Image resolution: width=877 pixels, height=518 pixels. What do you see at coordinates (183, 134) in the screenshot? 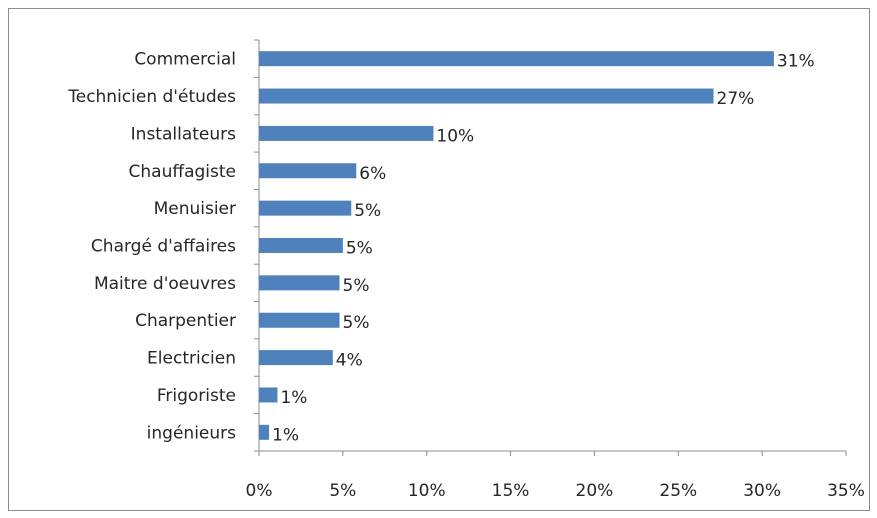
I see `category-label: Installateurs` at bounding box center [183, 134].